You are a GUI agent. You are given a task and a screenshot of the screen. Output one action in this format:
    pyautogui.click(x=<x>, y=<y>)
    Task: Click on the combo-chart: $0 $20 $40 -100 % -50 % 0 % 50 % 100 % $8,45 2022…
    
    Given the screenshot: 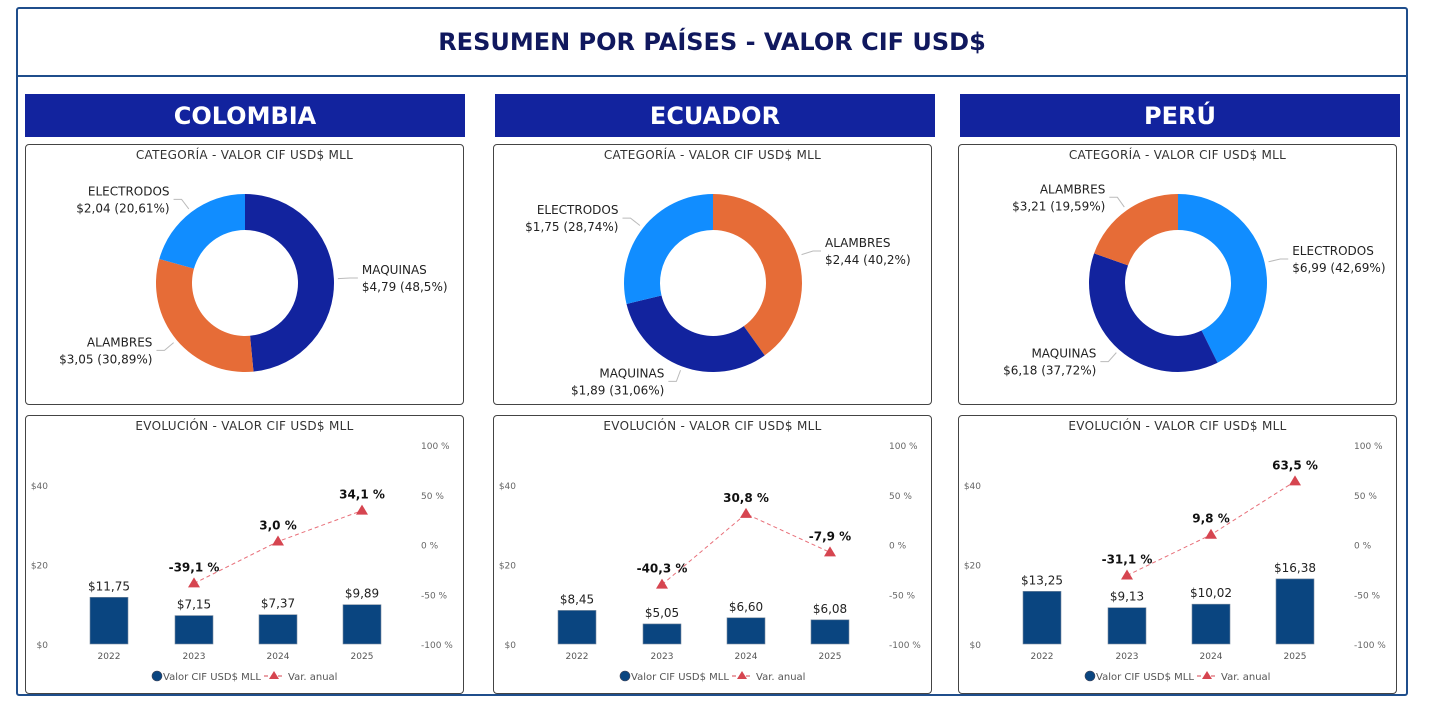 What is the action you would take?
    pyautogui.click(x=710, y=562)
    